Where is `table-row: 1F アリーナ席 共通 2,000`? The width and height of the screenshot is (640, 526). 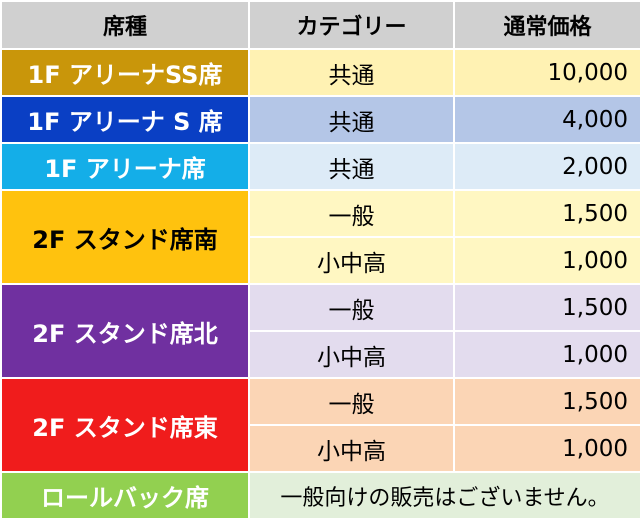 table-row: 1F アリーナ席 共通 2,000 is located at coordinates (320, 166).